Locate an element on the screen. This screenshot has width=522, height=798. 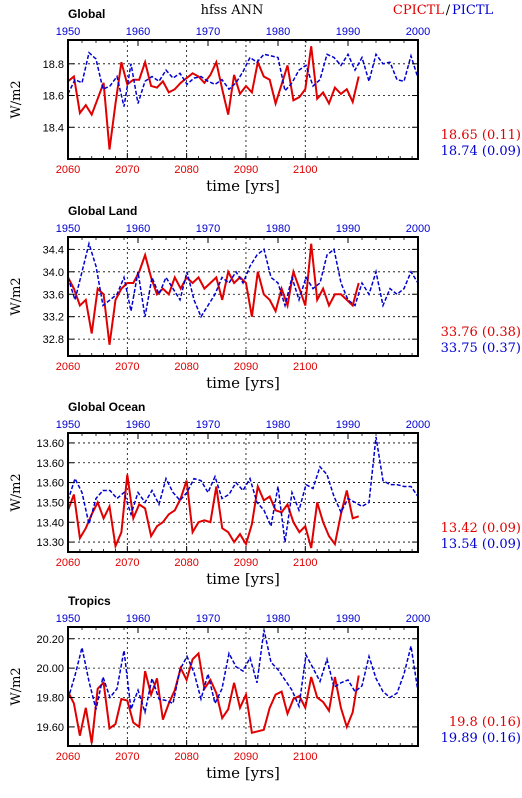
series-summary-pictl: 13.54 (0.09) is located at coordinates (481, 544).